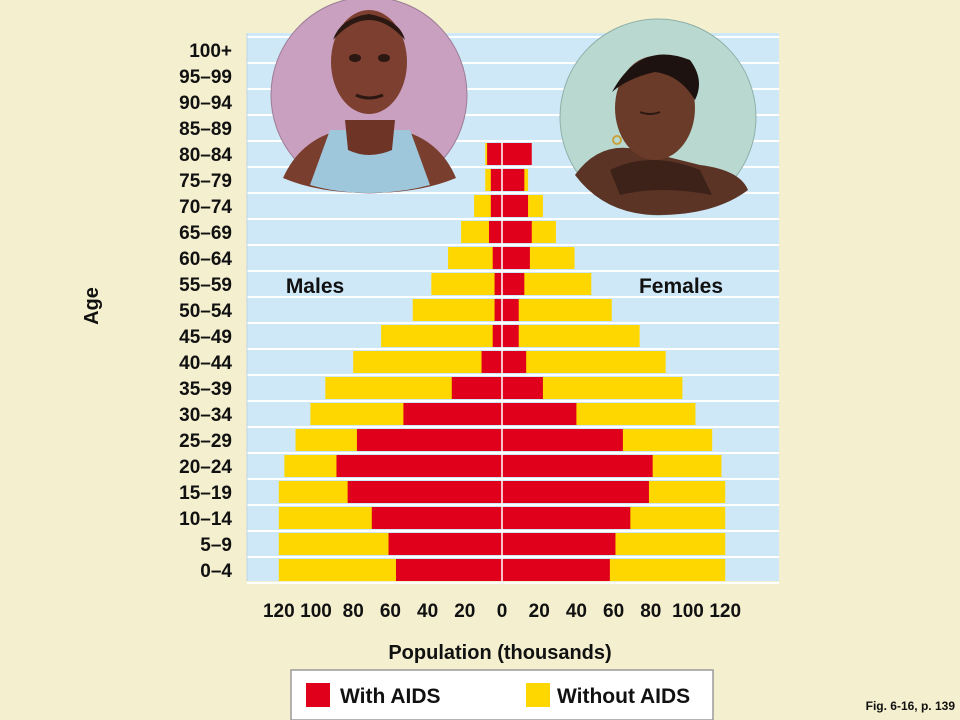 Image resolution: width=960 pixels, height=720 pixels. I want to click on age-label: 15–19, so click(205, 493).